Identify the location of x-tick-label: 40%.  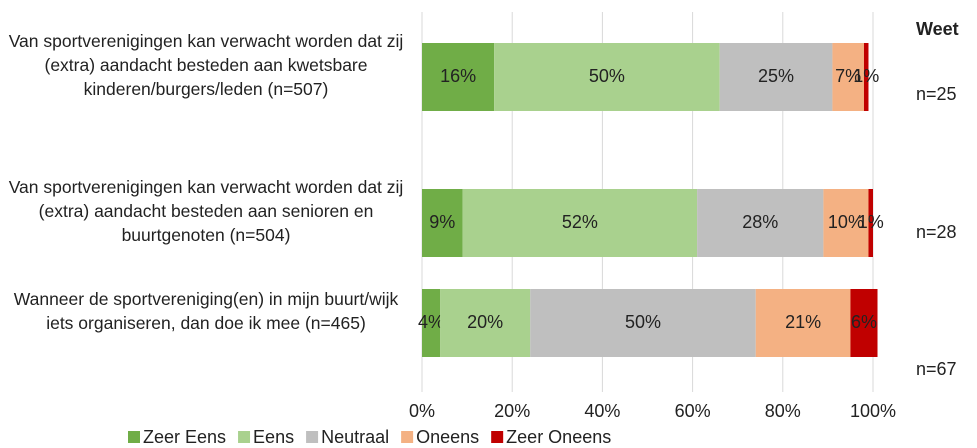
(602, 411).